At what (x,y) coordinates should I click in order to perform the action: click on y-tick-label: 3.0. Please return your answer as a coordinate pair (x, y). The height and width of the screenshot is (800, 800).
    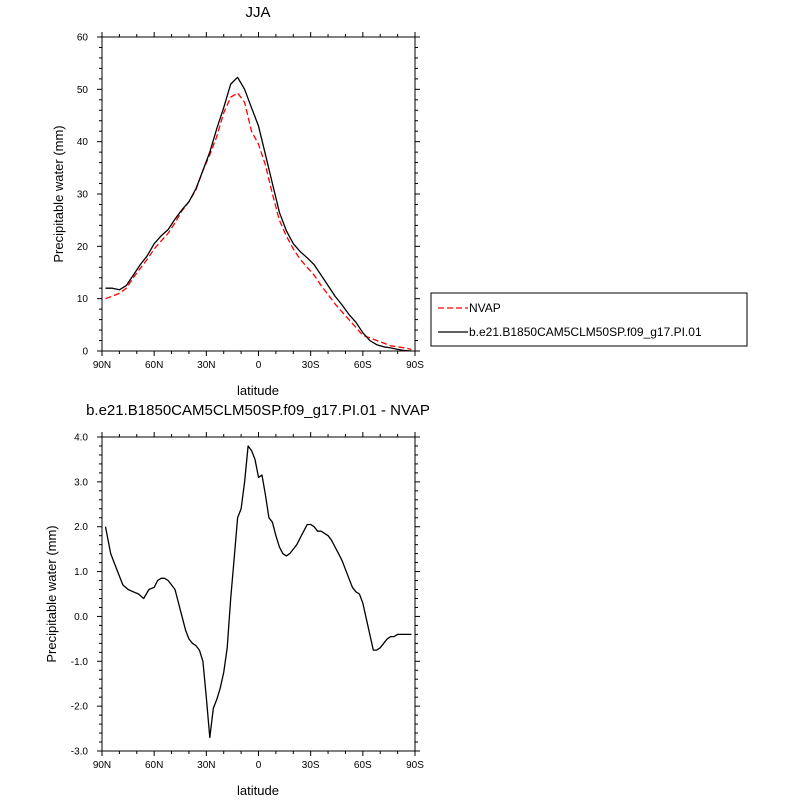
    Looking at the image, I should click on (81, 482).